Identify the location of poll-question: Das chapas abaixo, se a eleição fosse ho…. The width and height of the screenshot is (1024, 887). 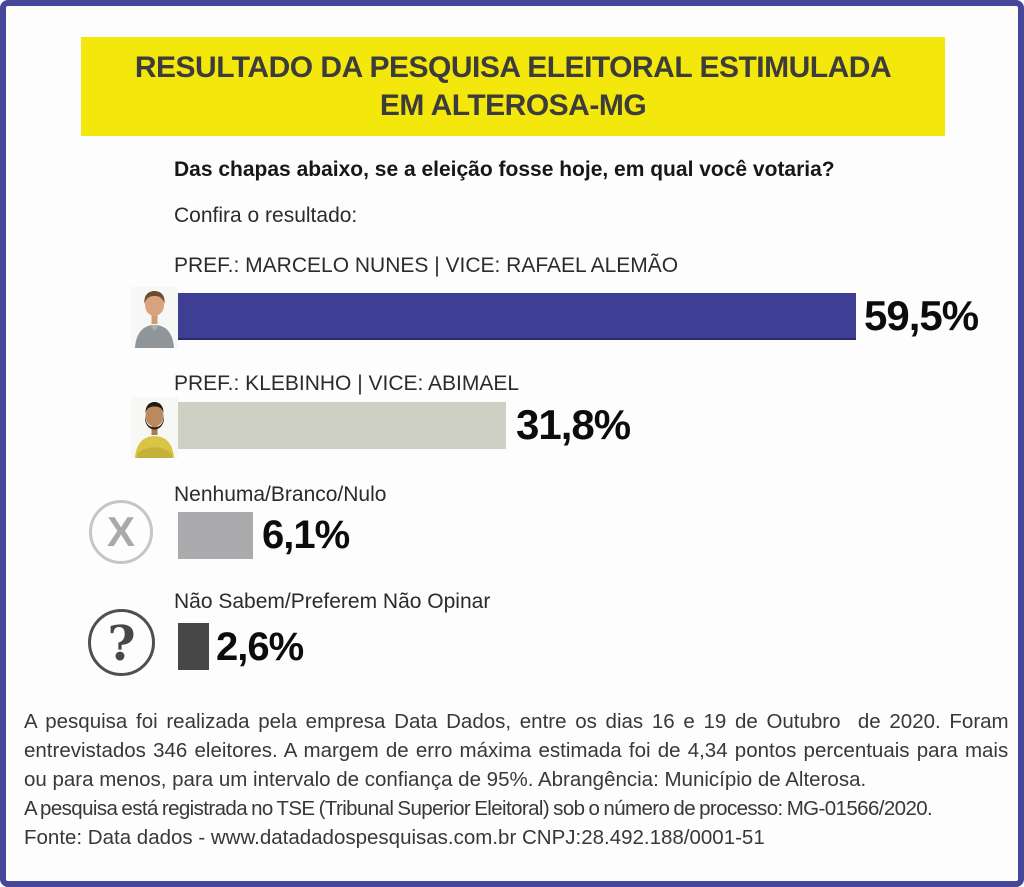
(504, 169).